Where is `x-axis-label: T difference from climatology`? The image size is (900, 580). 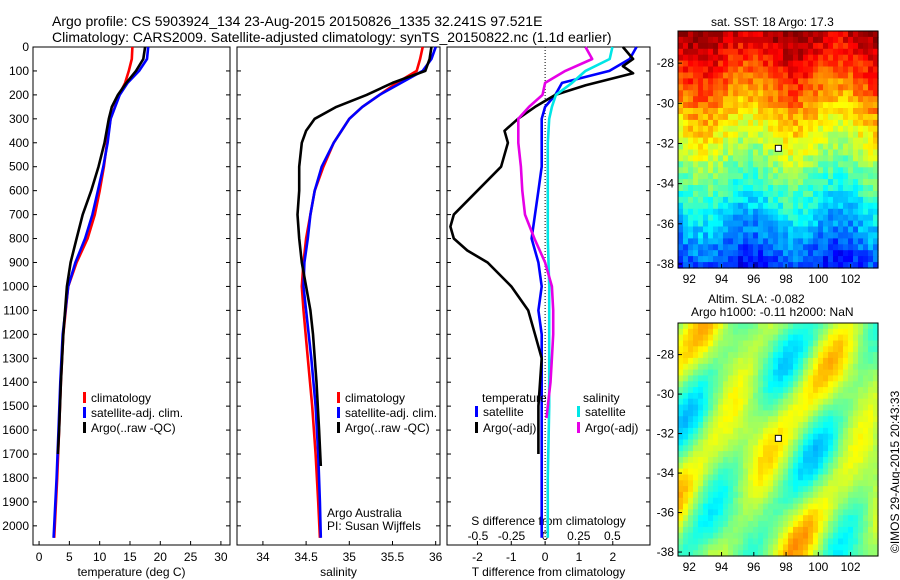 x-axis-label: T difference from climatology is located at coordinates (549, 572).